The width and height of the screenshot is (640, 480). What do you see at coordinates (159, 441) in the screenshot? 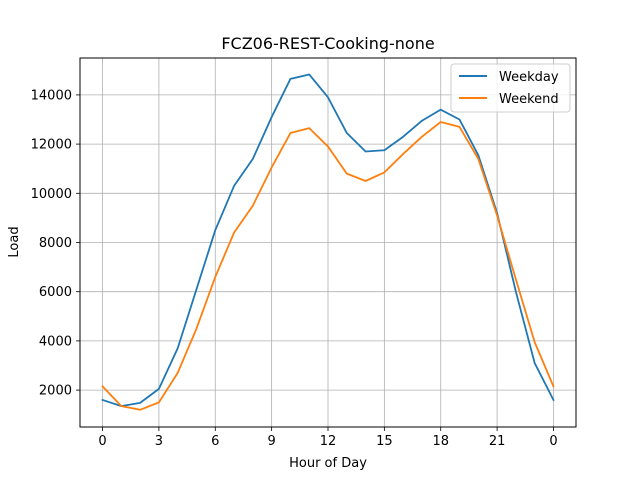
I see `x-tick-label: 3` at bounding box center [159, 441].